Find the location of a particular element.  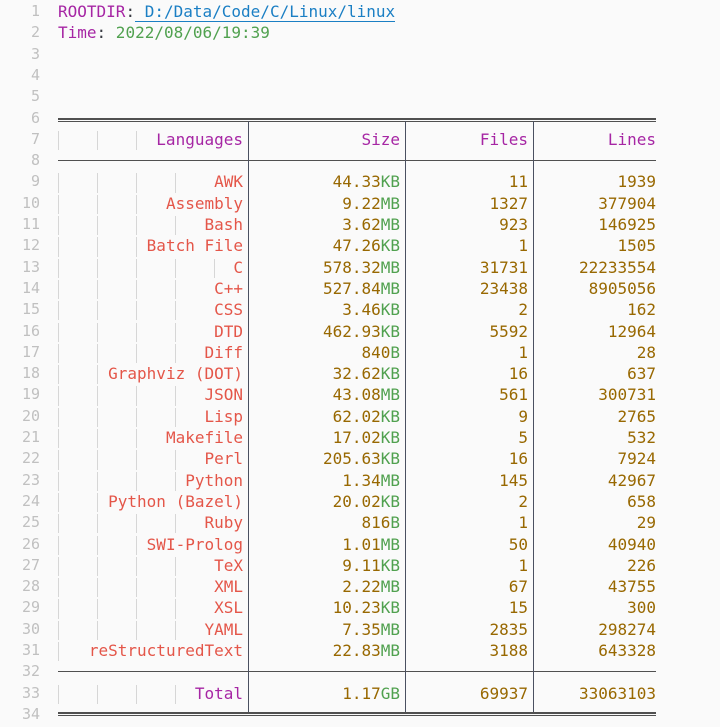

line-number: 1 is located at coordinates (35, 11).